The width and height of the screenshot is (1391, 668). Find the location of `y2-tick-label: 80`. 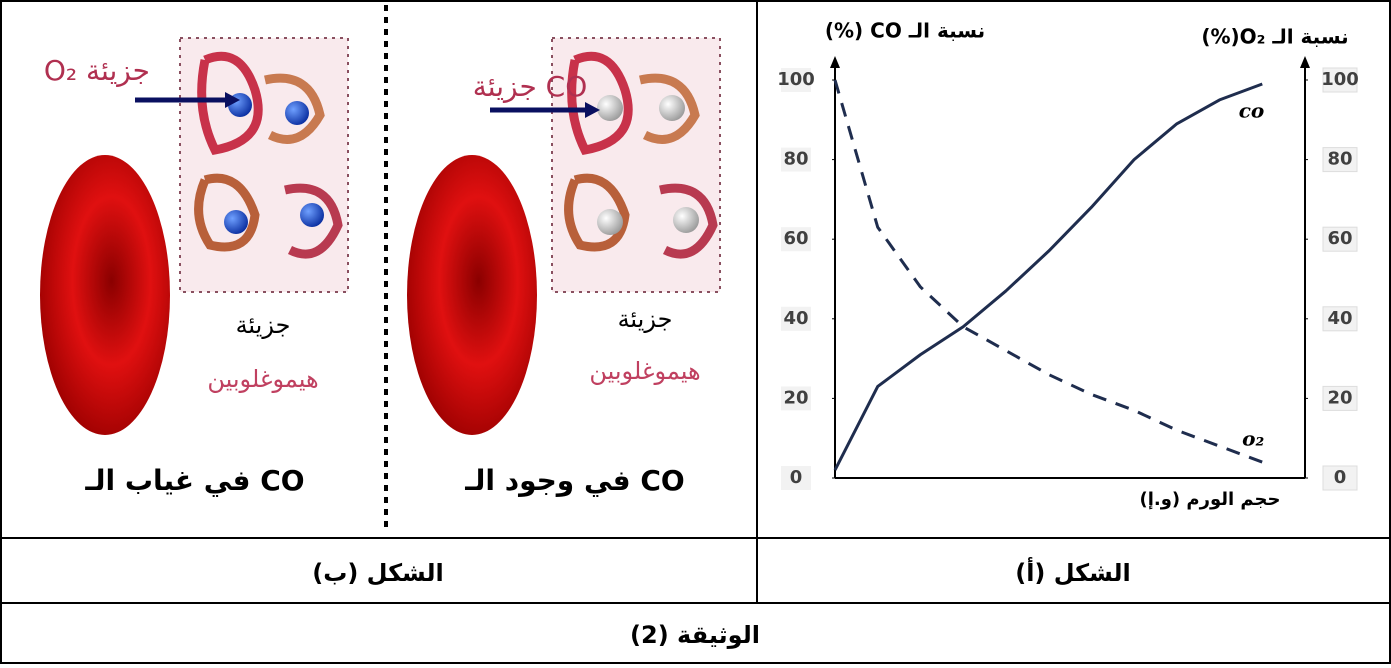

y2-tick-label: 80 is located at coordinates (1339, 159).